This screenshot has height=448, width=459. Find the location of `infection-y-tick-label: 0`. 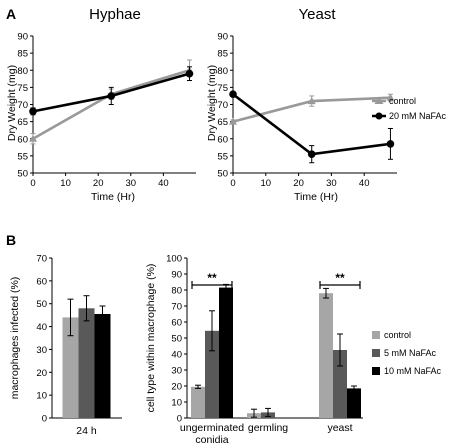

infection-y-tick-label: 0 is located at coordinates (44, 419).